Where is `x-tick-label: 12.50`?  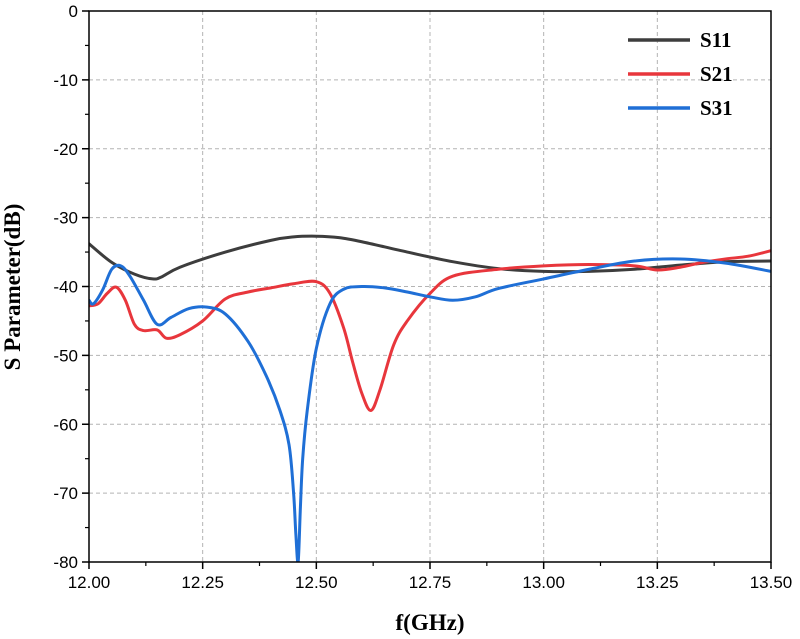 x-tick-label: 12.50 is located at coordinates (316, 582).